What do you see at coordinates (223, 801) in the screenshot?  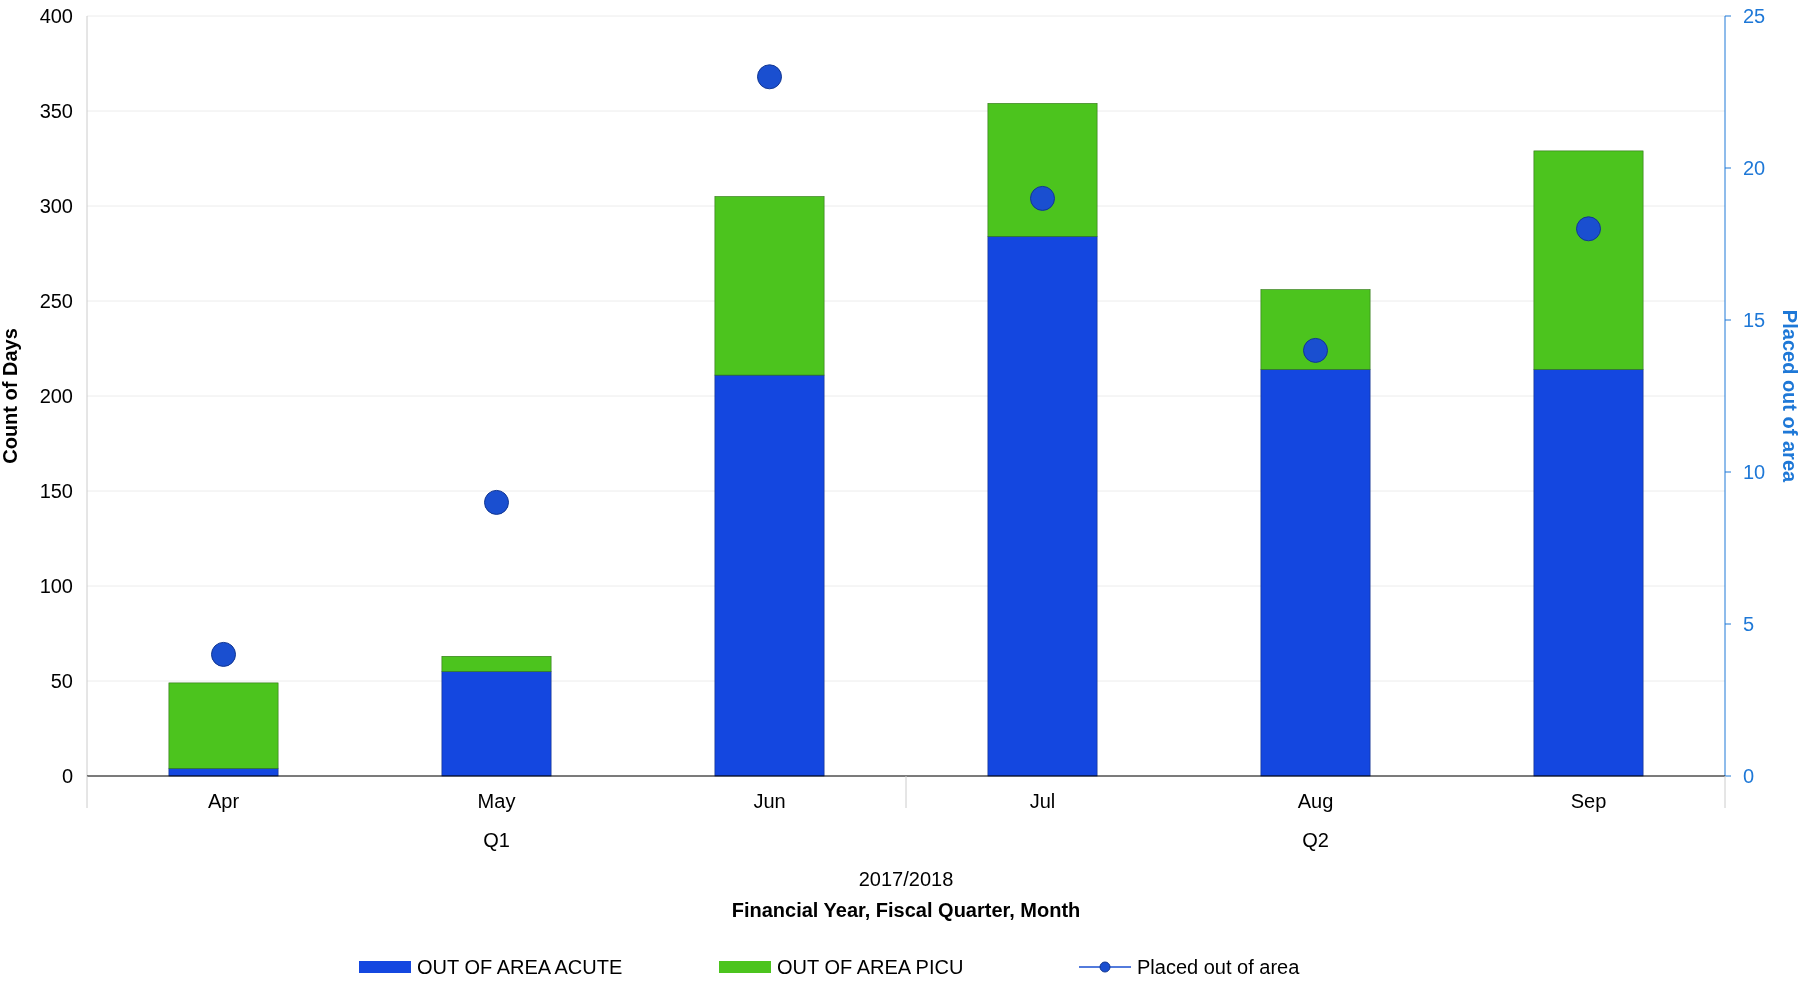 I see `x-tick-label: Apr` at bounding box center [223, 801].